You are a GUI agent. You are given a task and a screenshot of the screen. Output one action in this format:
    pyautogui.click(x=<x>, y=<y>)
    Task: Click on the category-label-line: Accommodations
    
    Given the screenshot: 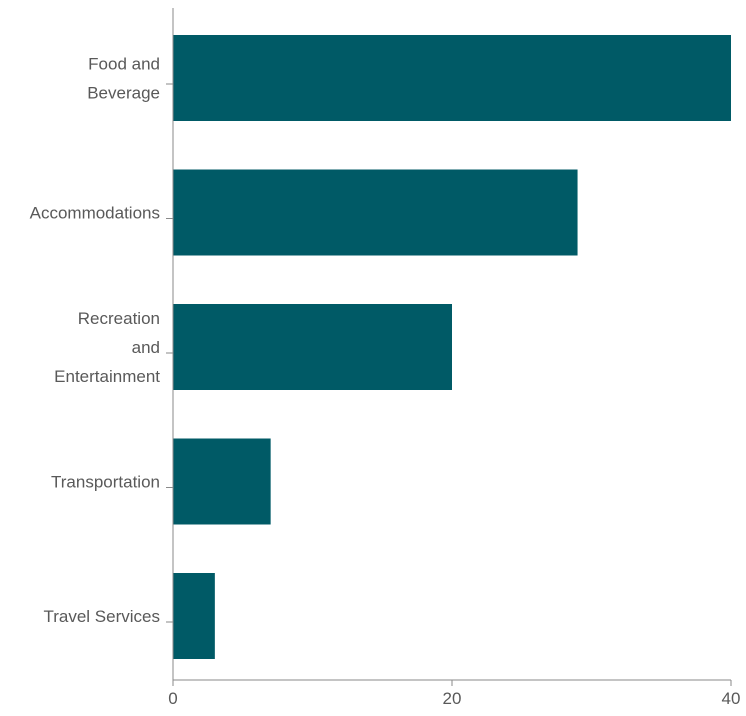 What is the action you would take?
    pyautogui.click(x=95, y=213)
    